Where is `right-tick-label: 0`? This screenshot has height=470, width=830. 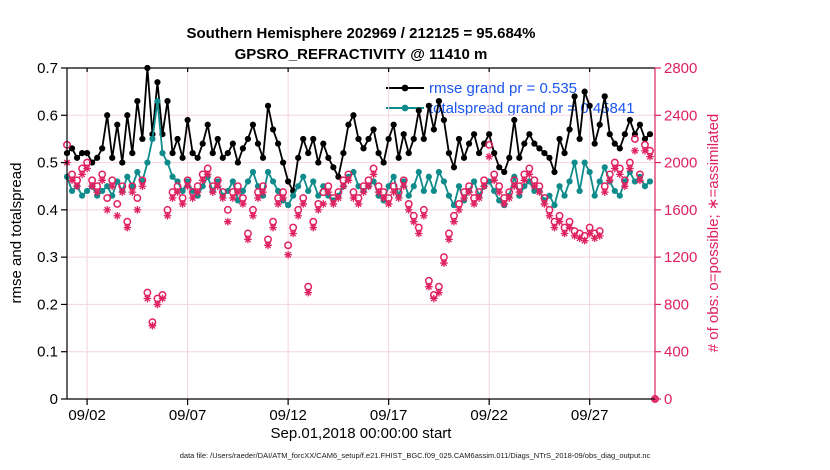
right-tick-label: 0 is located at coordinates (668, 399).